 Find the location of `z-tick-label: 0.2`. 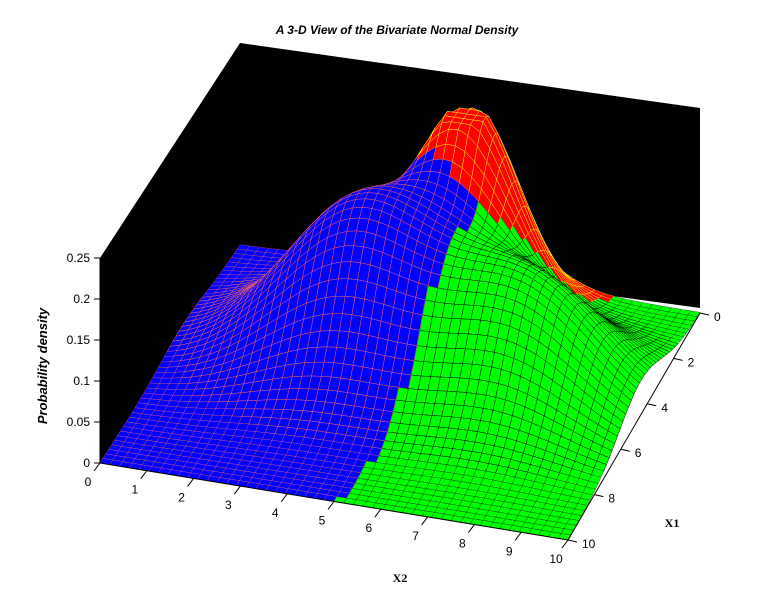

z-tick-label: 0.2 is located at coordinates (81, 299).